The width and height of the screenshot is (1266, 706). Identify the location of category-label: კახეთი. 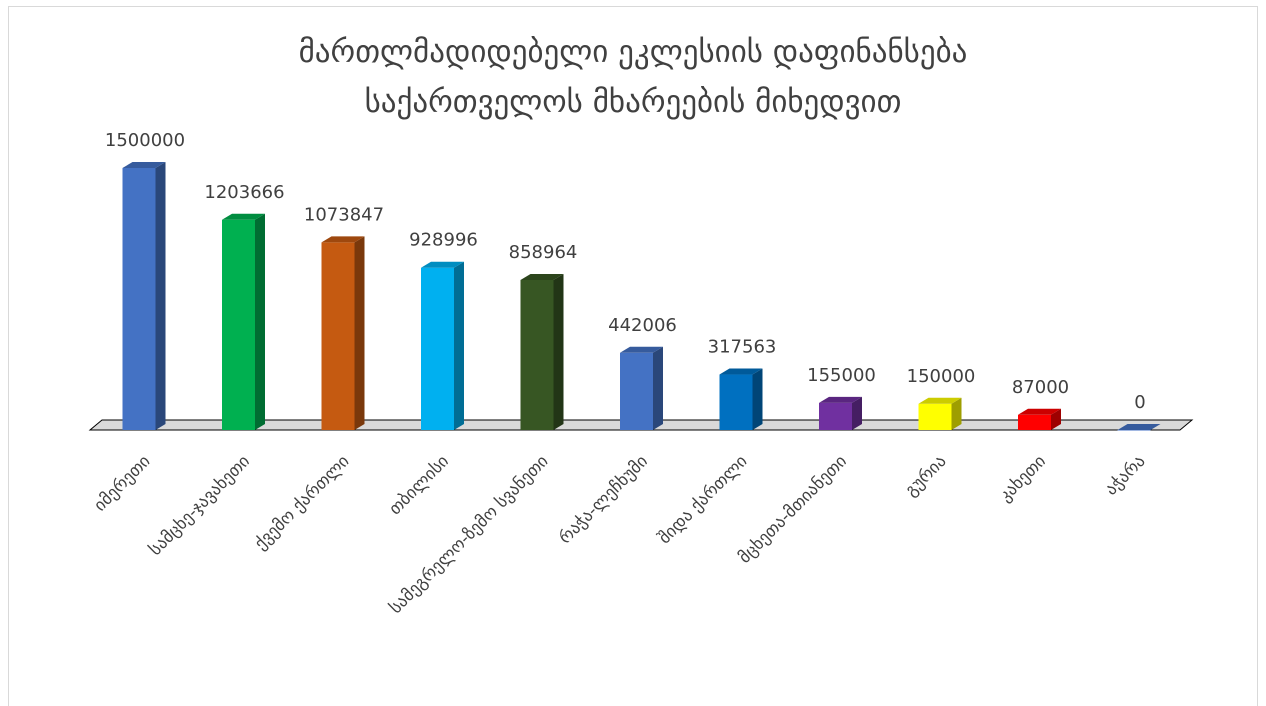
(1022, 478).